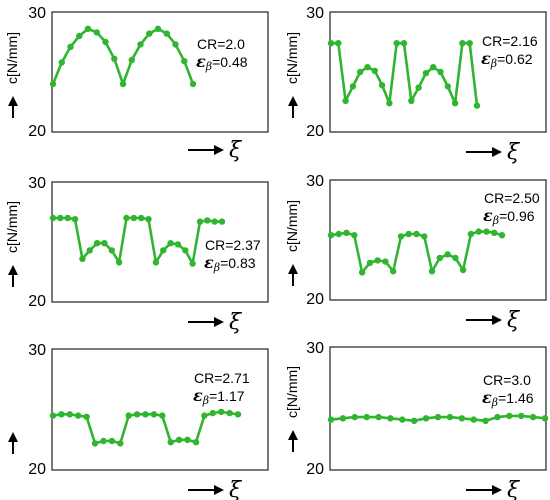  I want to click on cr-annotation: CR=2.71, so click(222, 378).